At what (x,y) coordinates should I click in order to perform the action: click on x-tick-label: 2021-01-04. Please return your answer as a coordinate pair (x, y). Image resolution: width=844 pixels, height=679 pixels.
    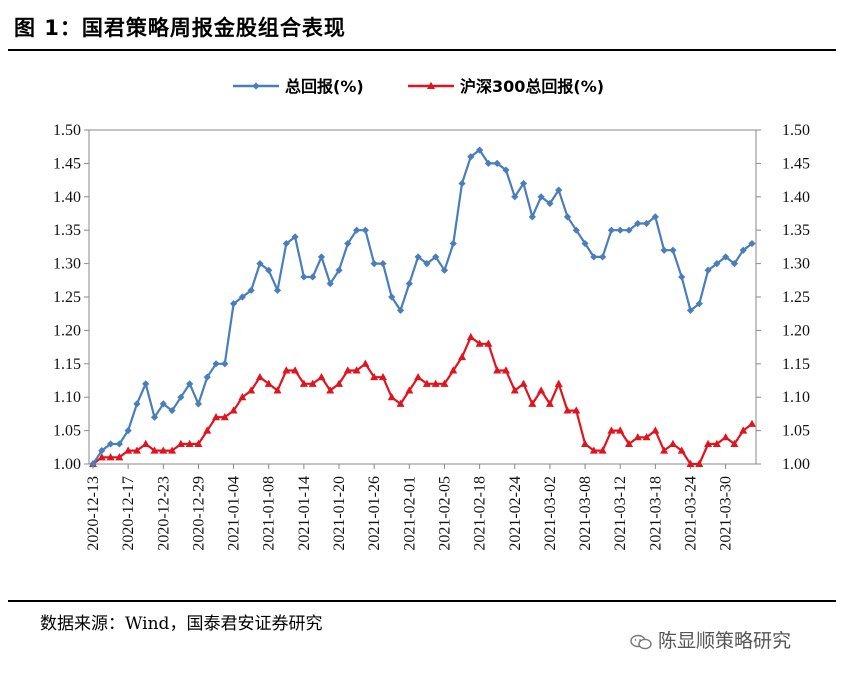
    Looking at the image, I should click on (234, 513).